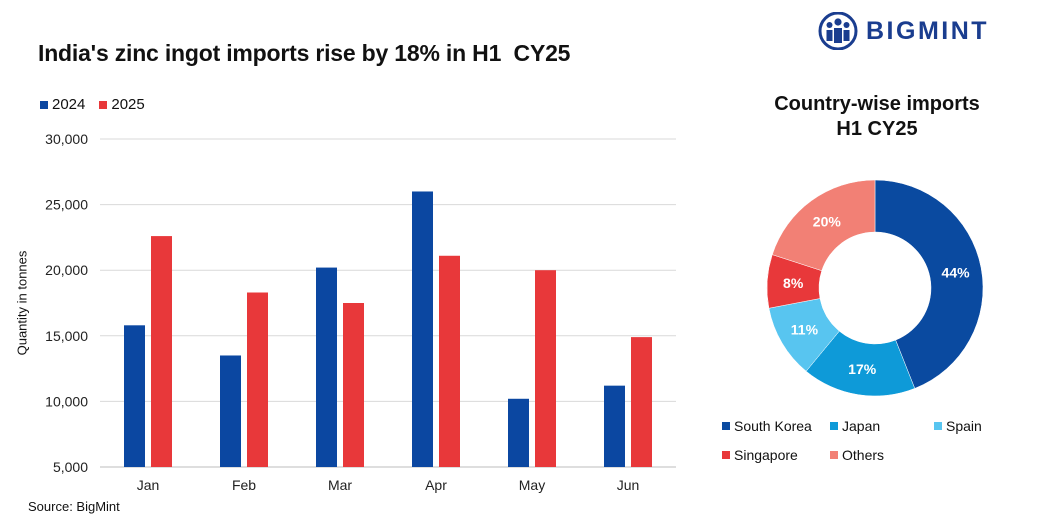  Describe the element at coordinates (353, 385) in the screenshot. I see `bar-2025-mar` at that location.